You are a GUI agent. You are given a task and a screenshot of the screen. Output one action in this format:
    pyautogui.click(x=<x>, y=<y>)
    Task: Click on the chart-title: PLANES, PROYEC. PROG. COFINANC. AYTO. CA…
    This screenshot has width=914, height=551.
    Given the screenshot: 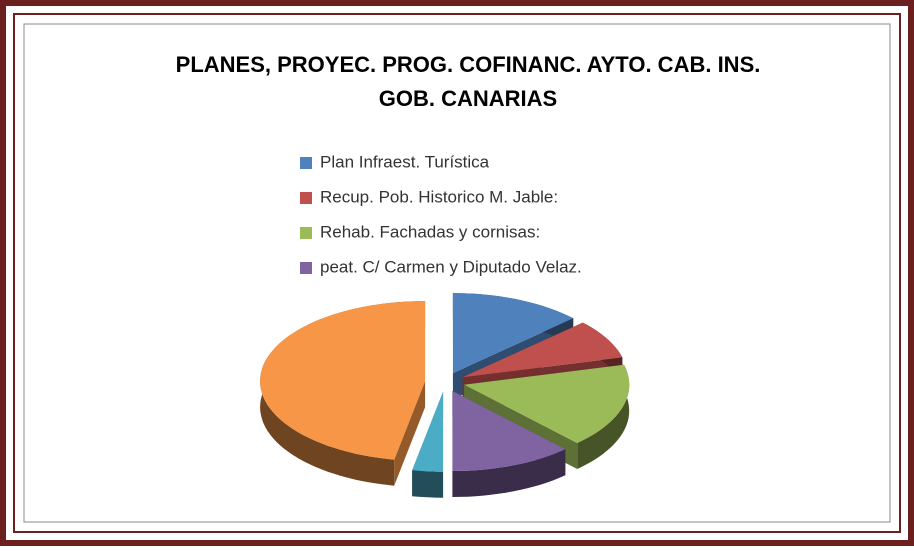 What is the action you would take?
    pyautogui.click(x=468, y=64)
    